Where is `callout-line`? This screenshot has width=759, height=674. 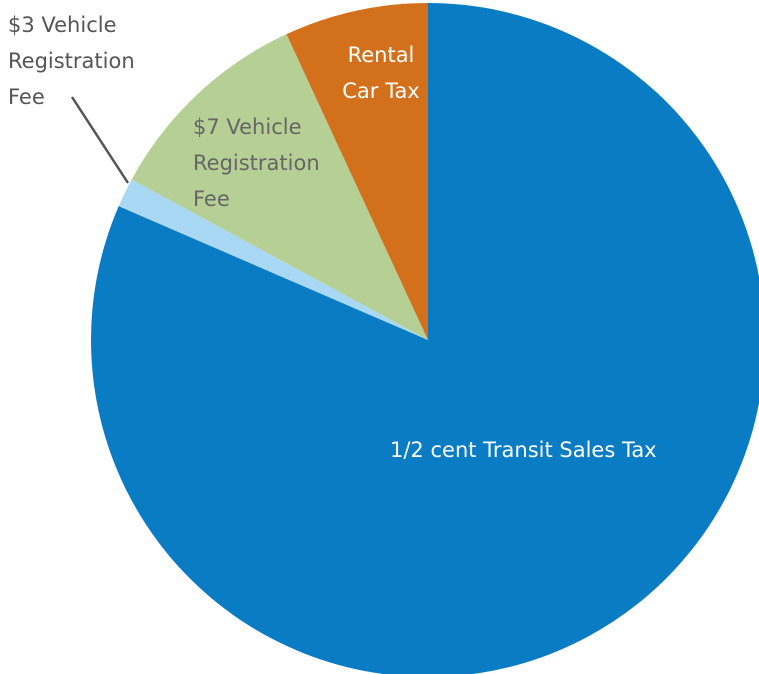
callout-line is located at coordinates (100, 140).